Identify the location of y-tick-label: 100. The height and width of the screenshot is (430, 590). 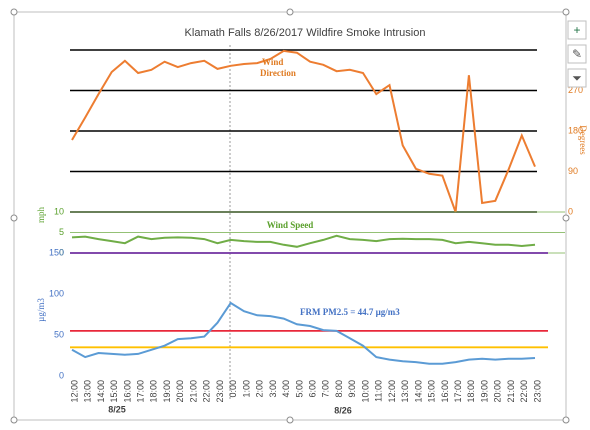
(56, 293).